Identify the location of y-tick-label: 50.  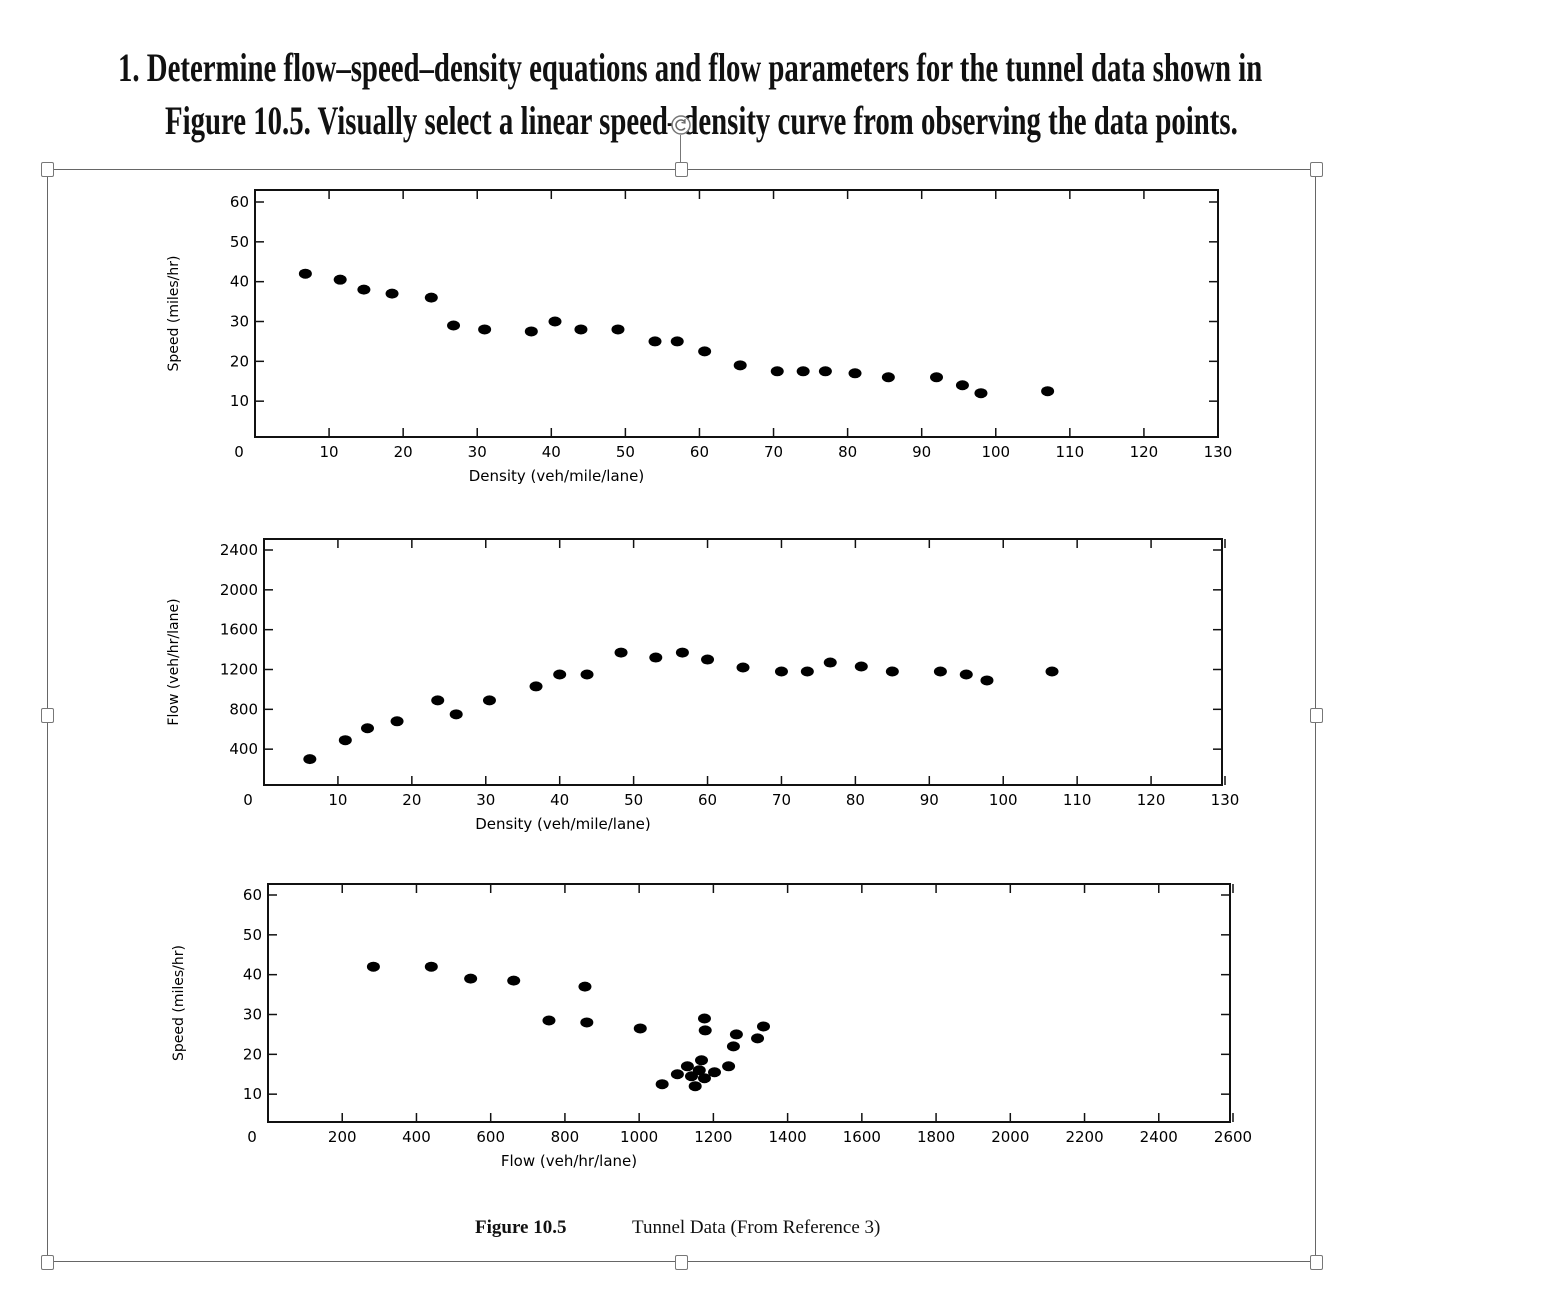
(239, 242).